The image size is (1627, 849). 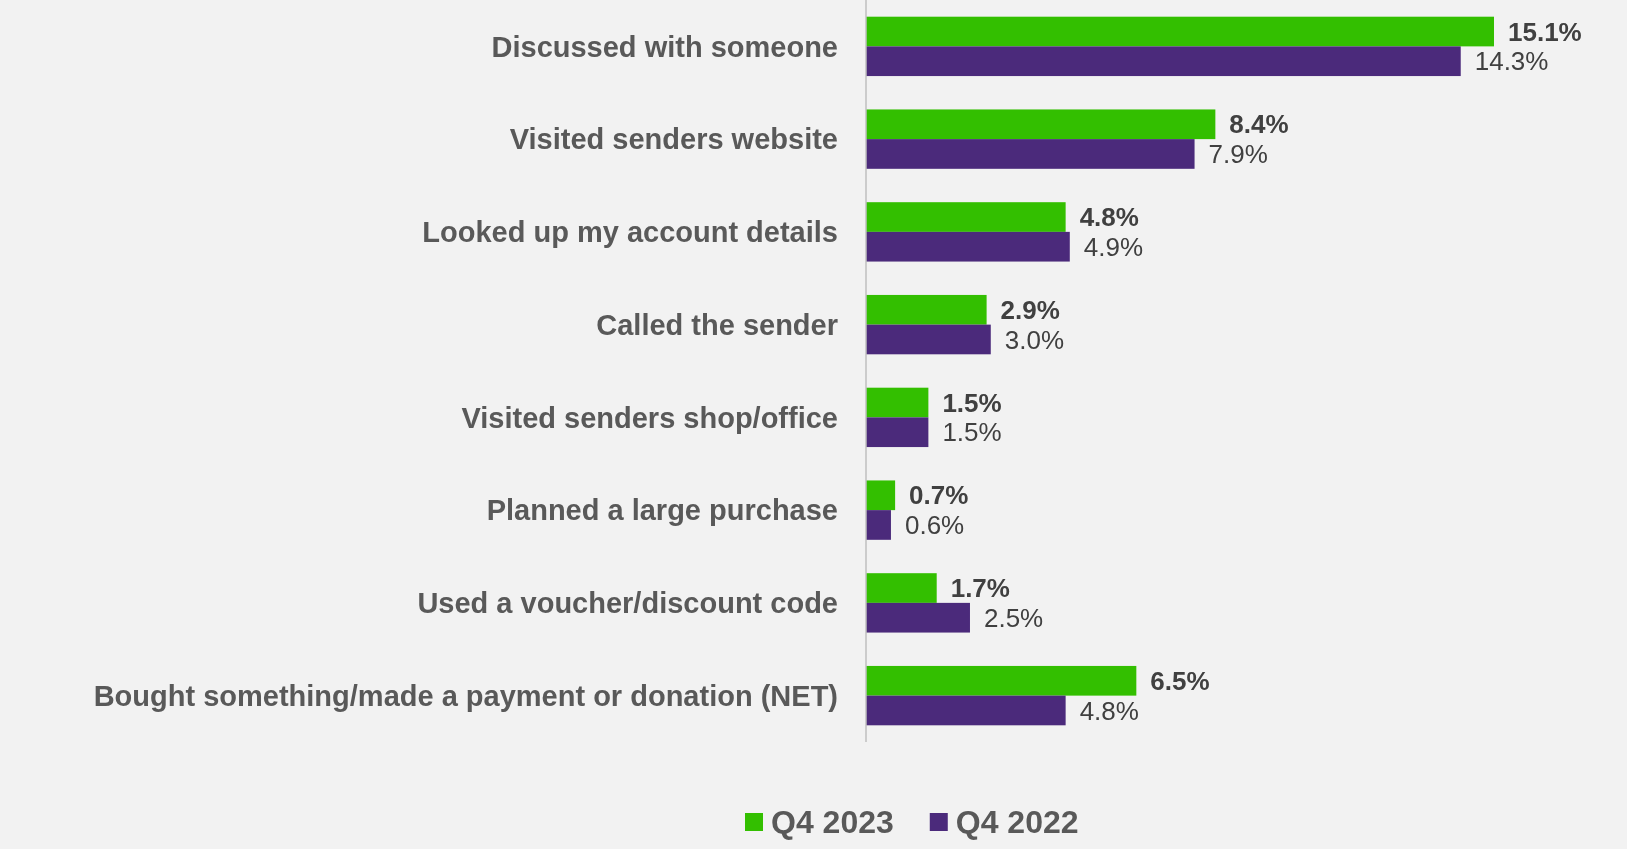 I want to click on data-label: 7.9%, so click(x=1238, y=154).